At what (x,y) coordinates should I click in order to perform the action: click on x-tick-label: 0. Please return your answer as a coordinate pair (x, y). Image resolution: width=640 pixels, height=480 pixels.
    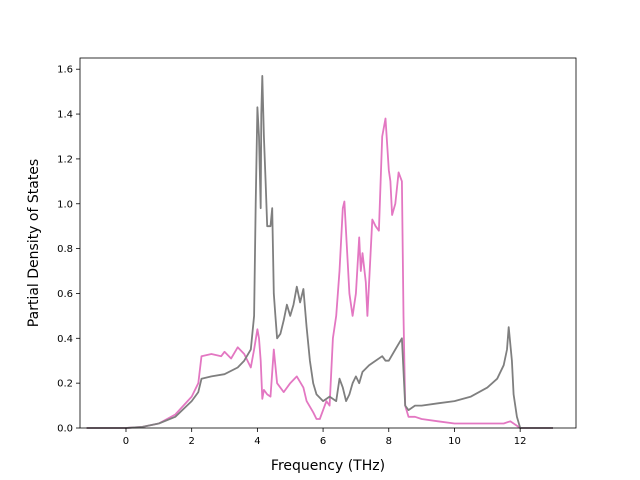
    Looking at the image, I should click on (126, 441).